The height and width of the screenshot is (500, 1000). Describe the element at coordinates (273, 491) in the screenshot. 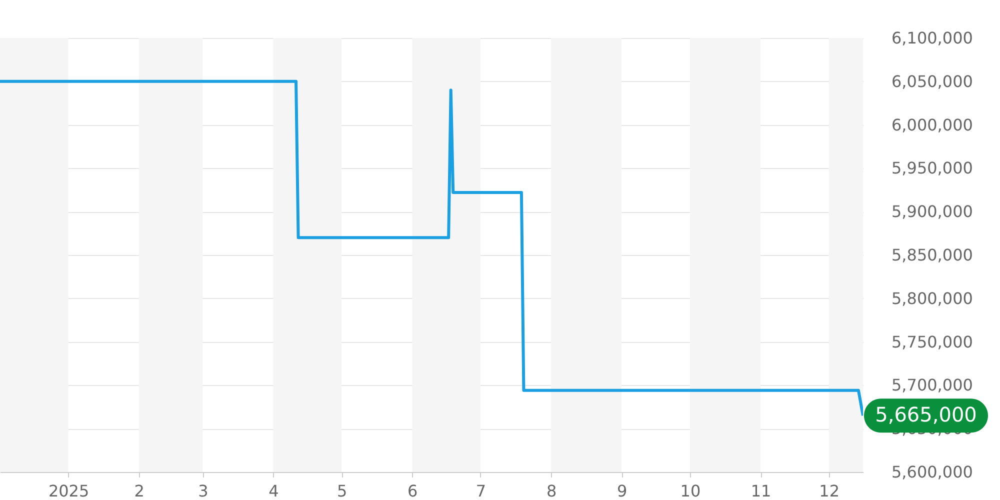

I see `x-tick-label: 4` at that location.